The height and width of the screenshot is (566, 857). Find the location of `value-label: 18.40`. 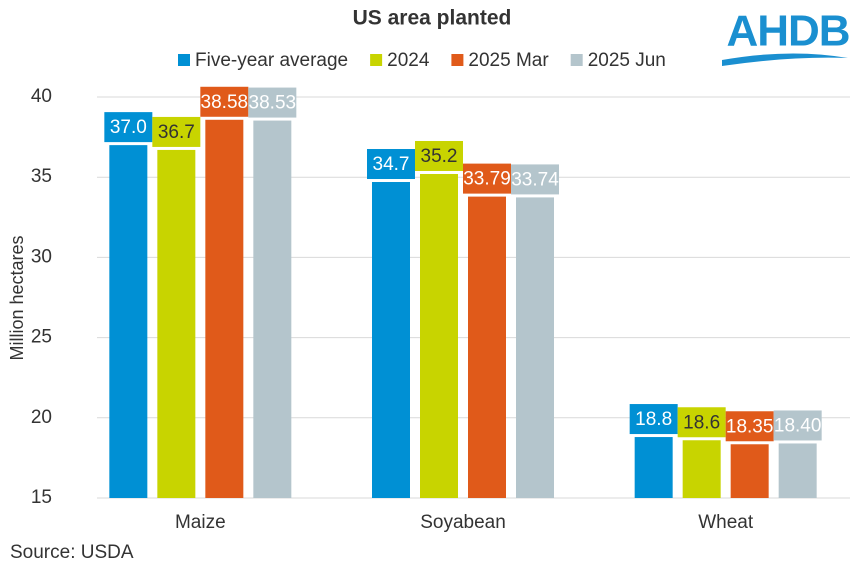

value-label: 18.40 is located at coordinates (798, 425).